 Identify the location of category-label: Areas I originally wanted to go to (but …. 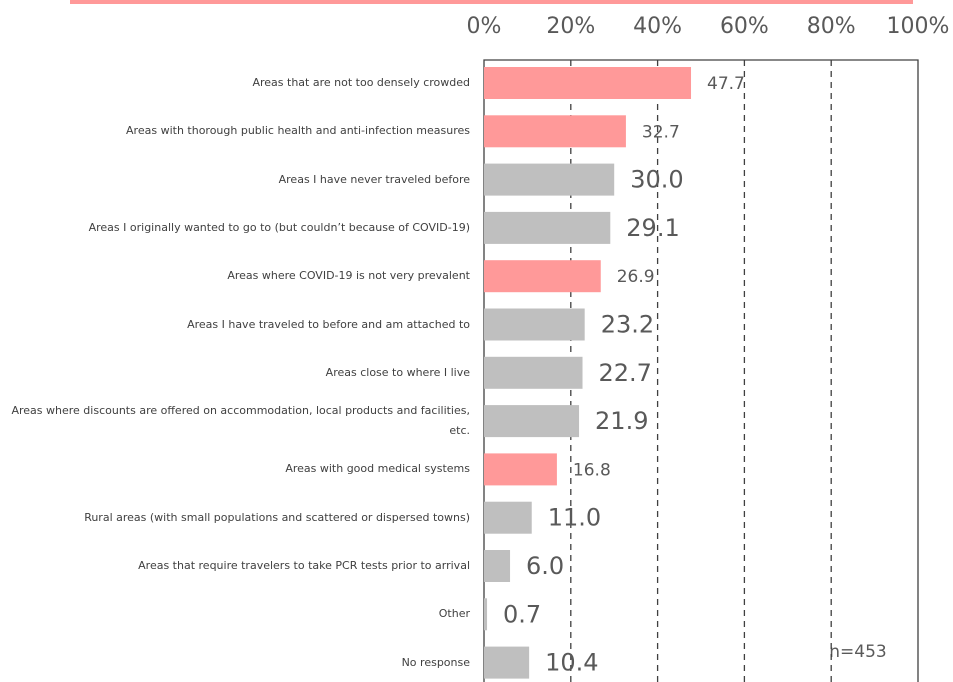
(279, 227).